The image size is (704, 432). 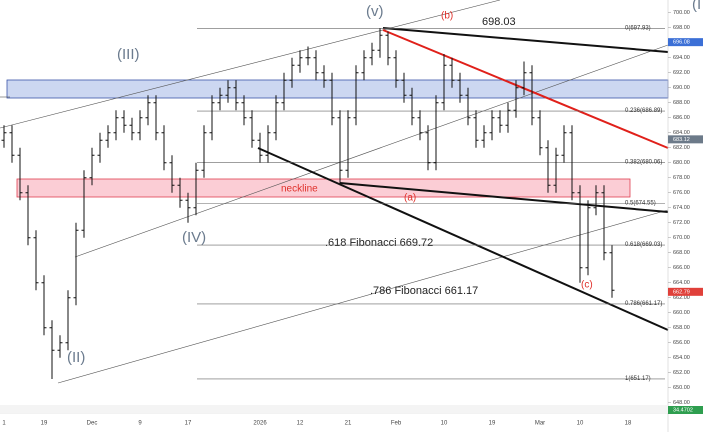 I want to click on x-tick-label: Feb, so click(x=396, y=424).